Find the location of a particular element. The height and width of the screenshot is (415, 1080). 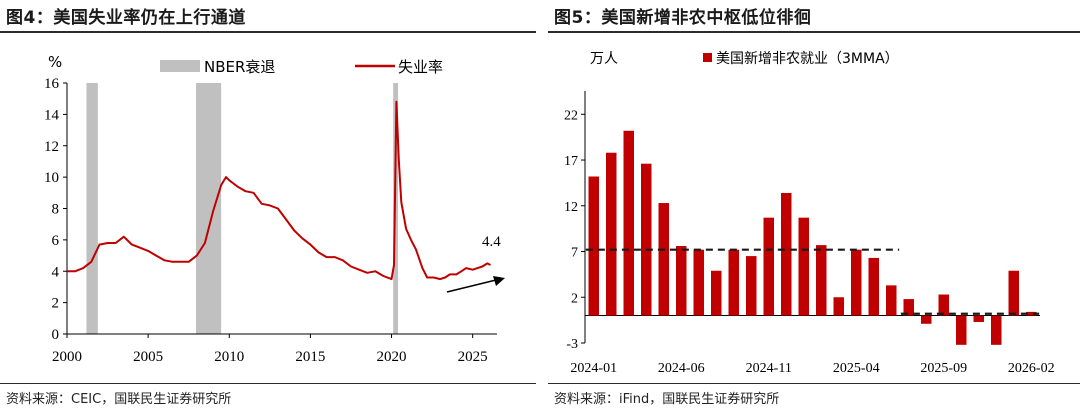

x-tick-label: 2025-04 is located at coordinates (856, 368).